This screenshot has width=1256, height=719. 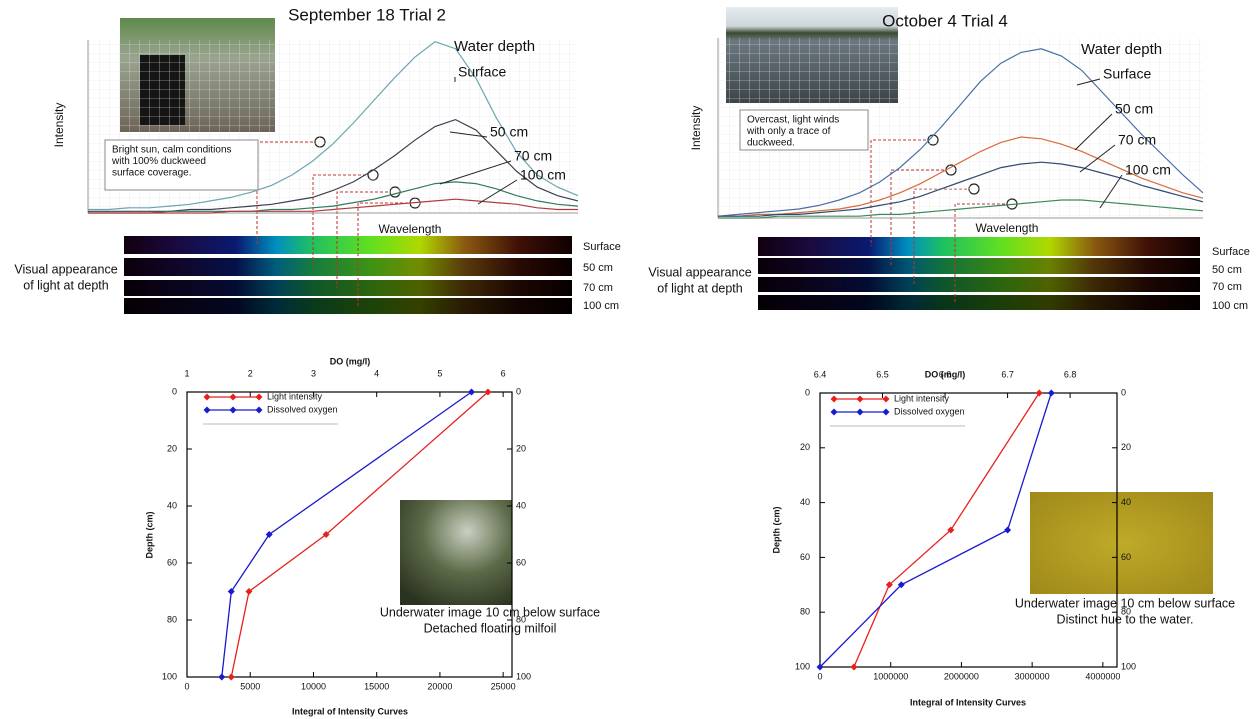 I want to click on y2-tick-label: 100, so click(x=523, y=676).